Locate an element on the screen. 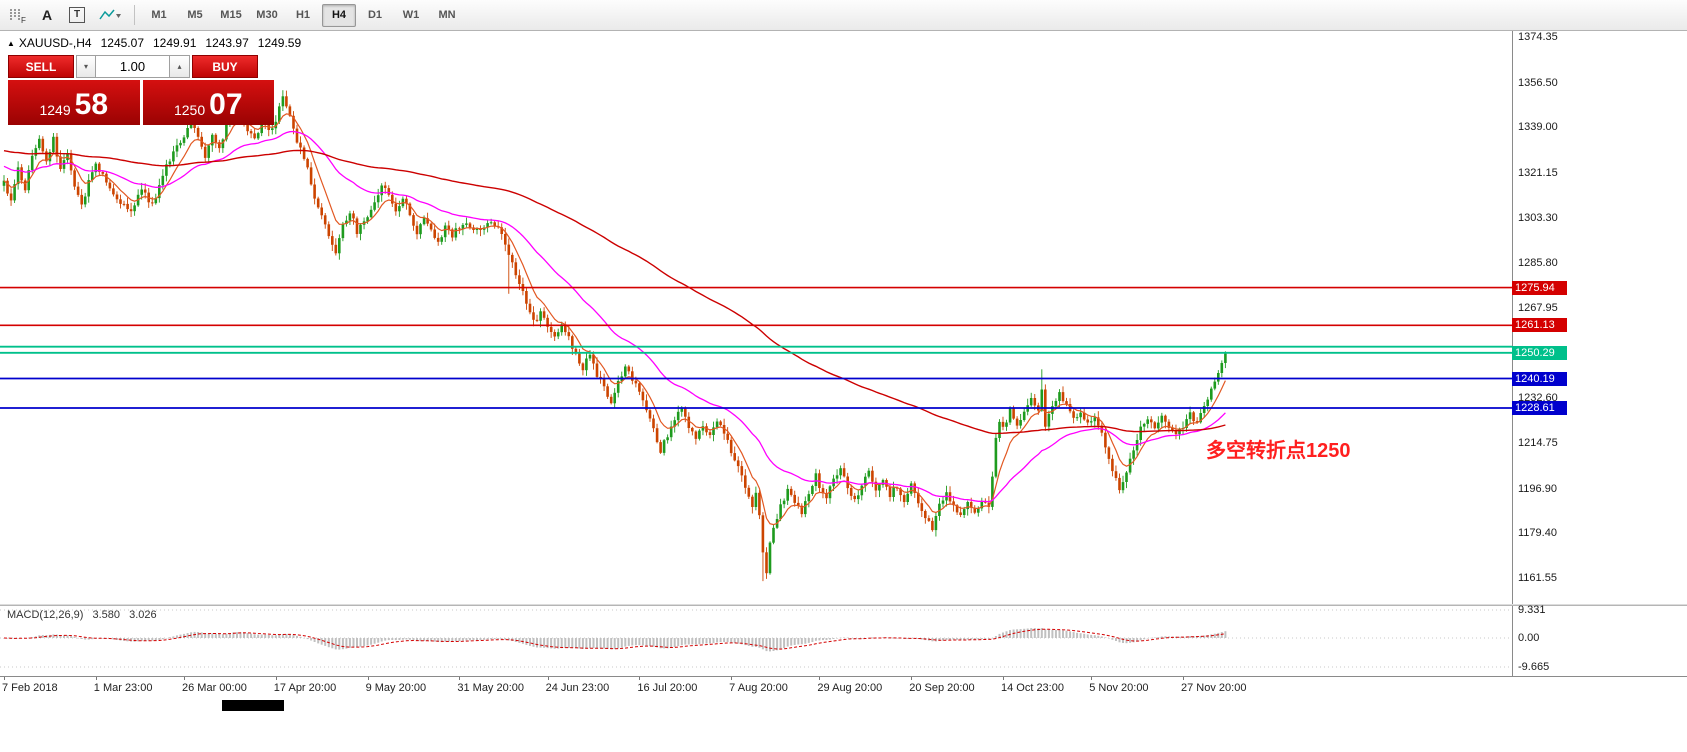 The width and height of the screenshot is (1687, 752). time-axis-label: 5 Nov 20:00 is located at coordinates (1119, 688).